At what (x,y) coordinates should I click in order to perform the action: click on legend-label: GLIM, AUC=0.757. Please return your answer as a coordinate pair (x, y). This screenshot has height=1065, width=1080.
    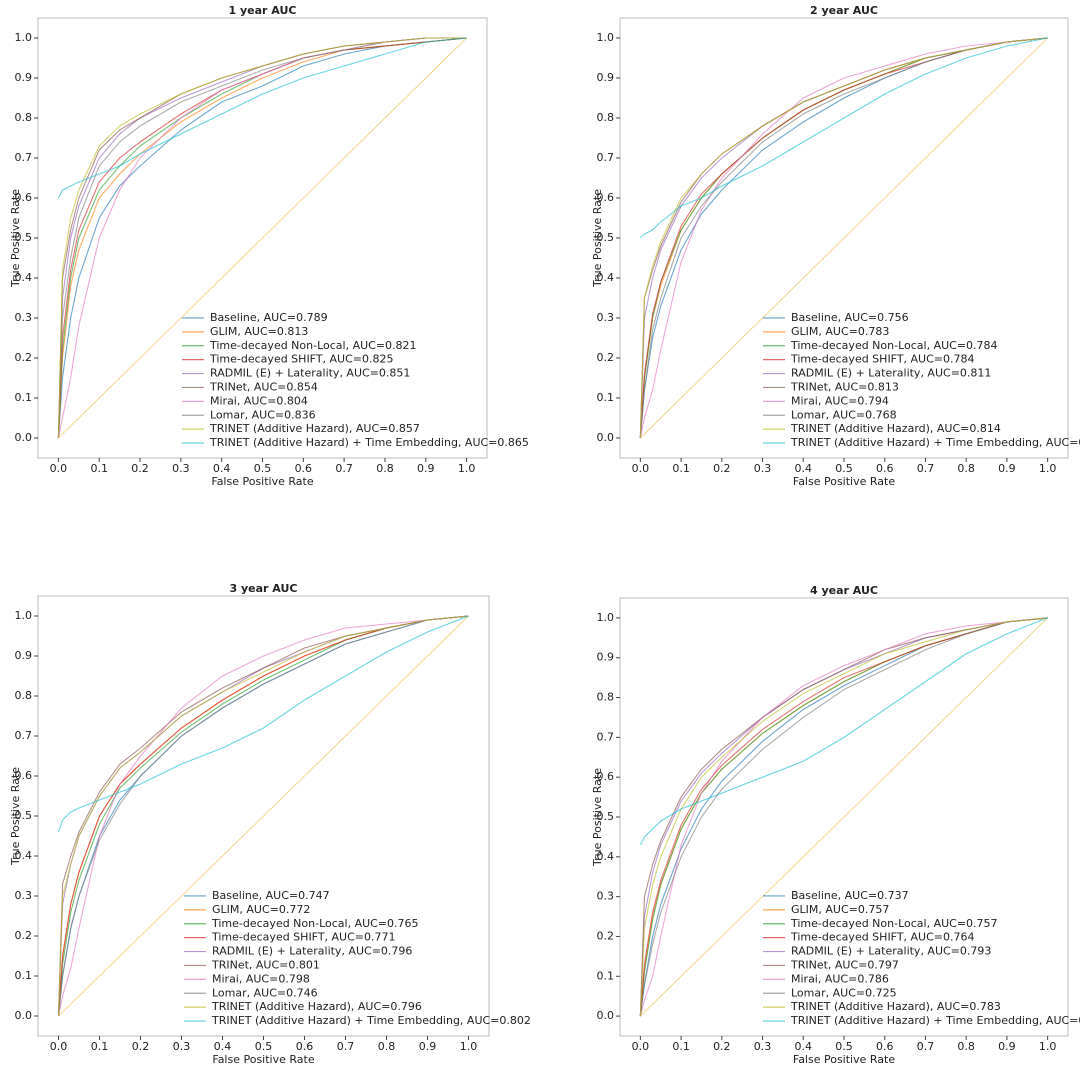
    Looking at the image, I should click on (840, 909).